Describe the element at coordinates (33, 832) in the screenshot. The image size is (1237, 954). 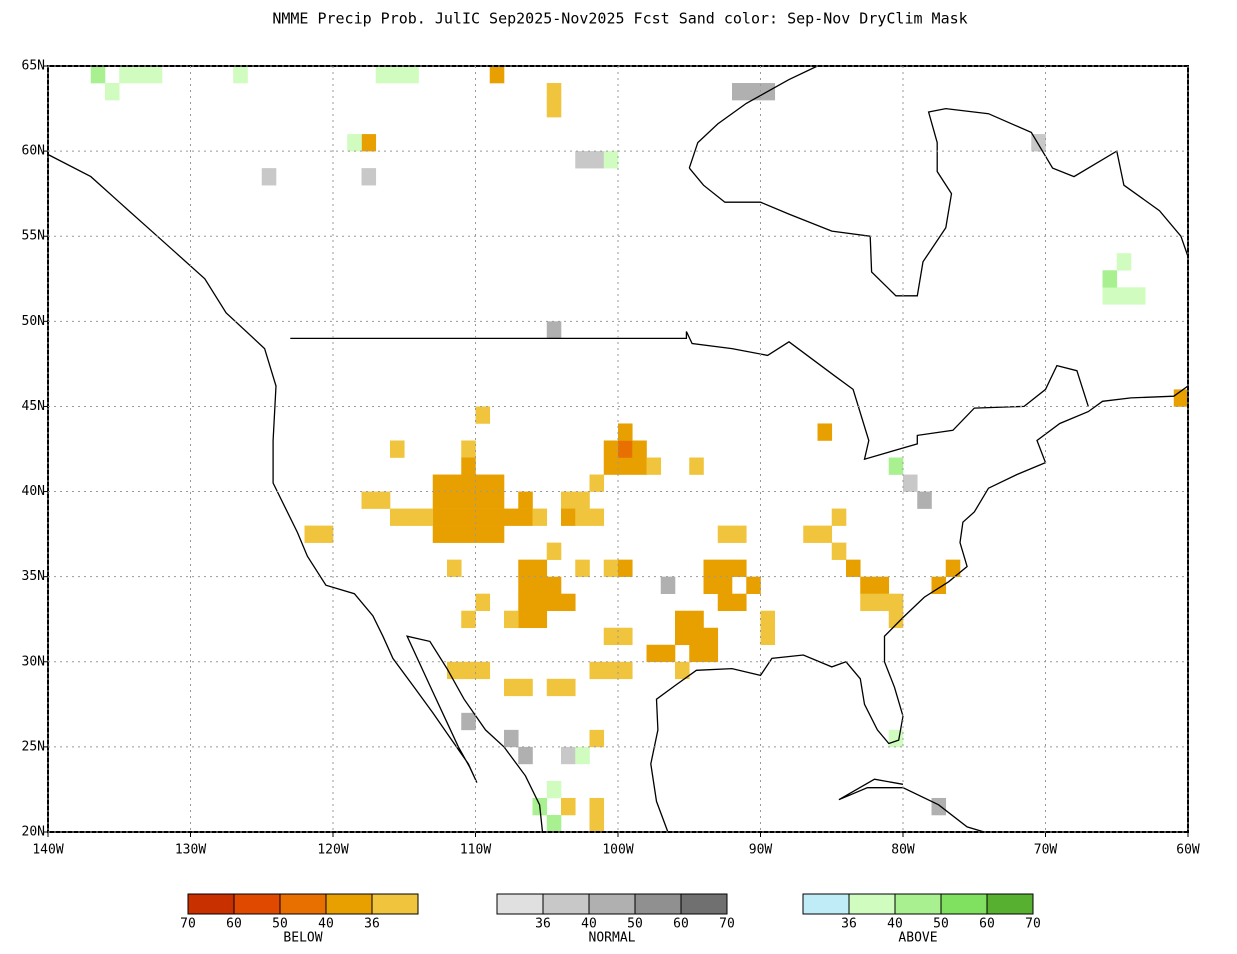
I see `lat-tick-label: 20N` at that location.